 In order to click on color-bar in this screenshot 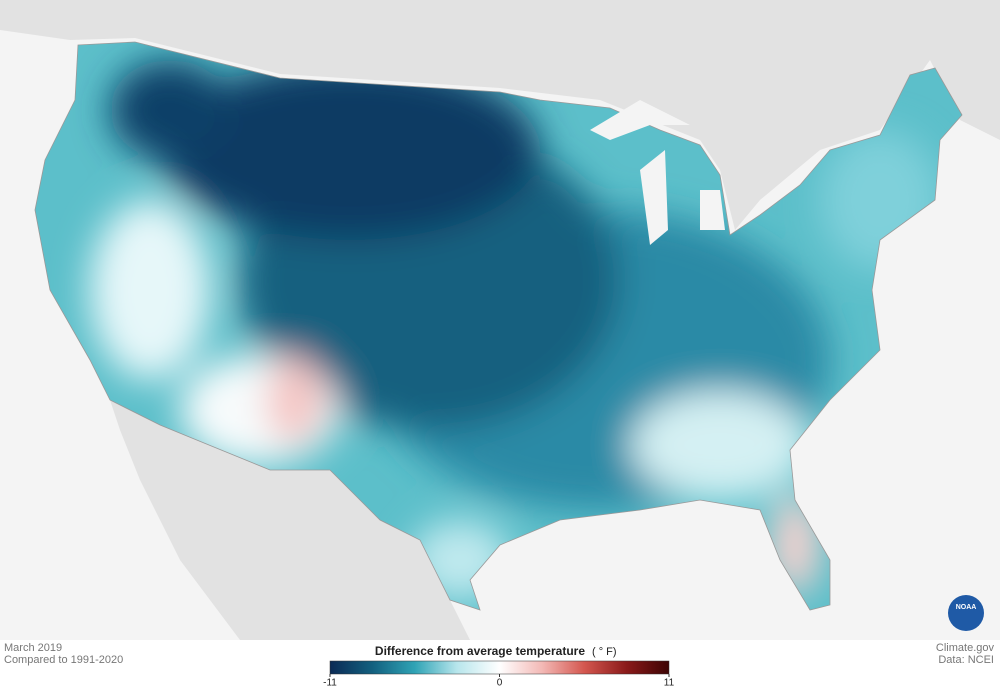, I will do `click(499, 667)`.